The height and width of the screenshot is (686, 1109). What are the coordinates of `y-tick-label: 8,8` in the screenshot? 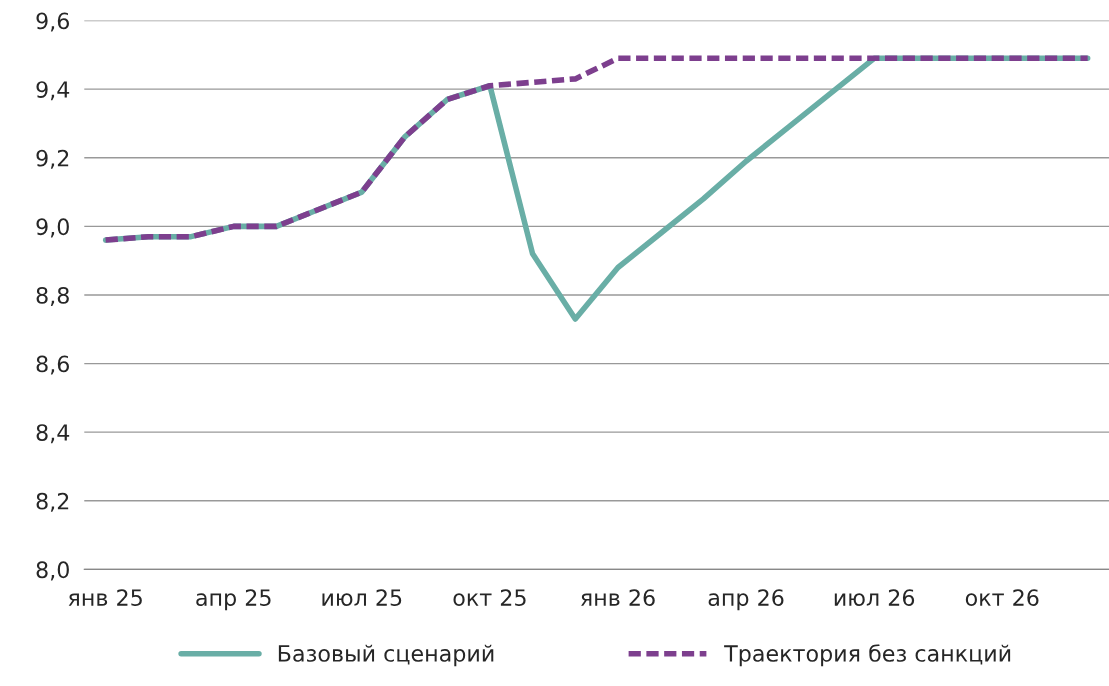 It's located at (52, 296).